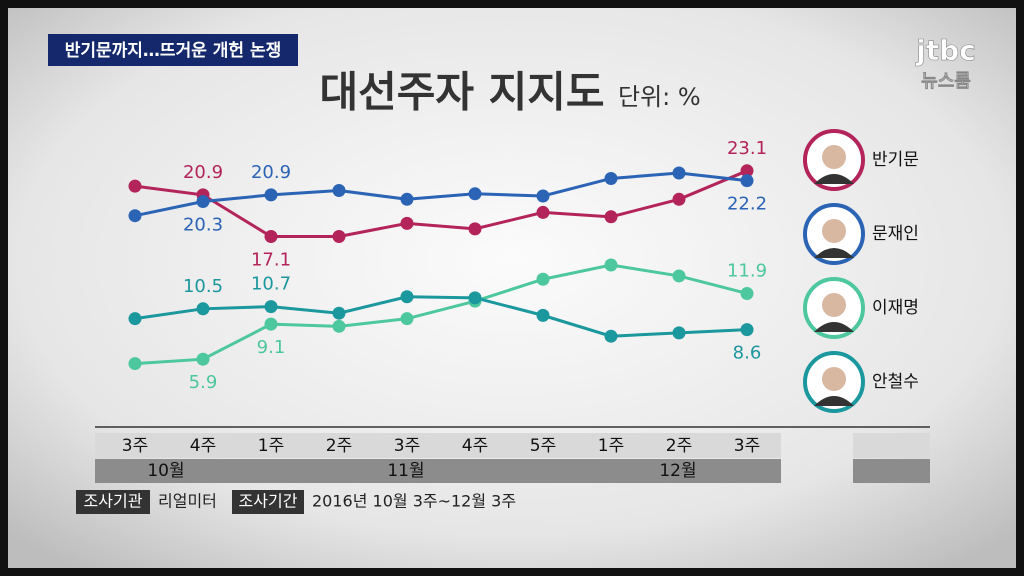  What do you see at coordinates (187, 501) in the screenshot?
I see `footer-text: 리얼미터` at bounding box center [187, 501].